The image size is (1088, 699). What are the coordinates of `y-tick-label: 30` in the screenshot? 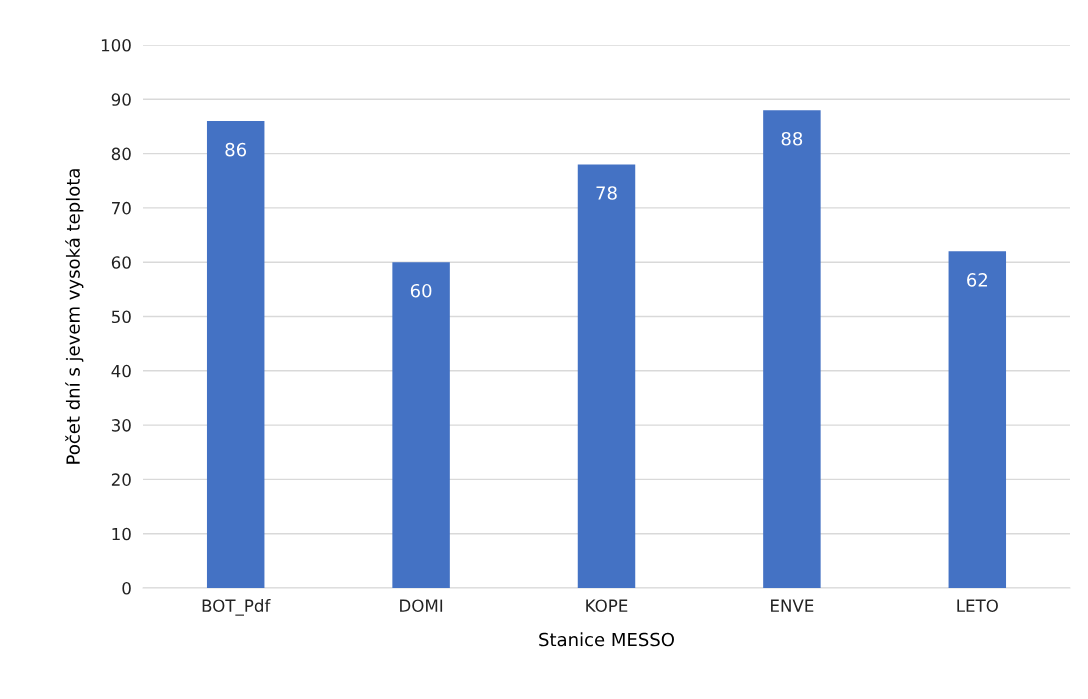 It's located at (121, 425).